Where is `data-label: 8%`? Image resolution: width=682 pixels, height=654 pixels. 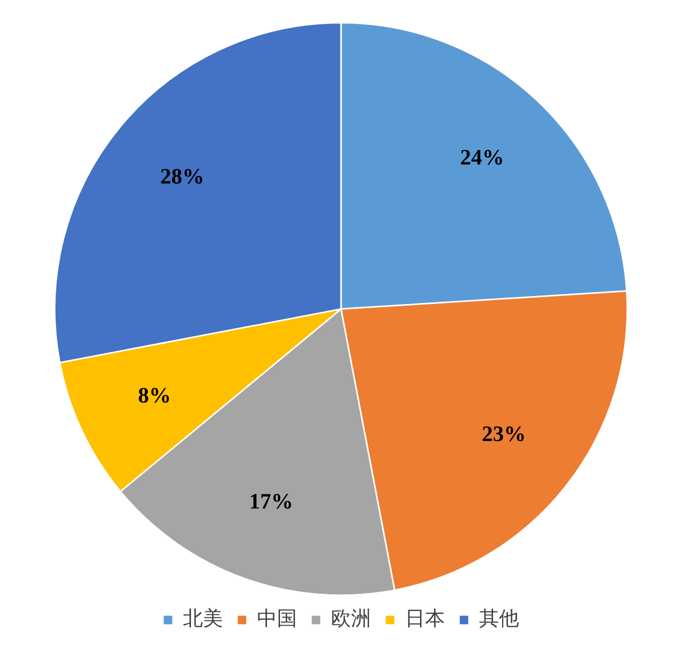 data-label: 8% is located at coordinates (155, 395).